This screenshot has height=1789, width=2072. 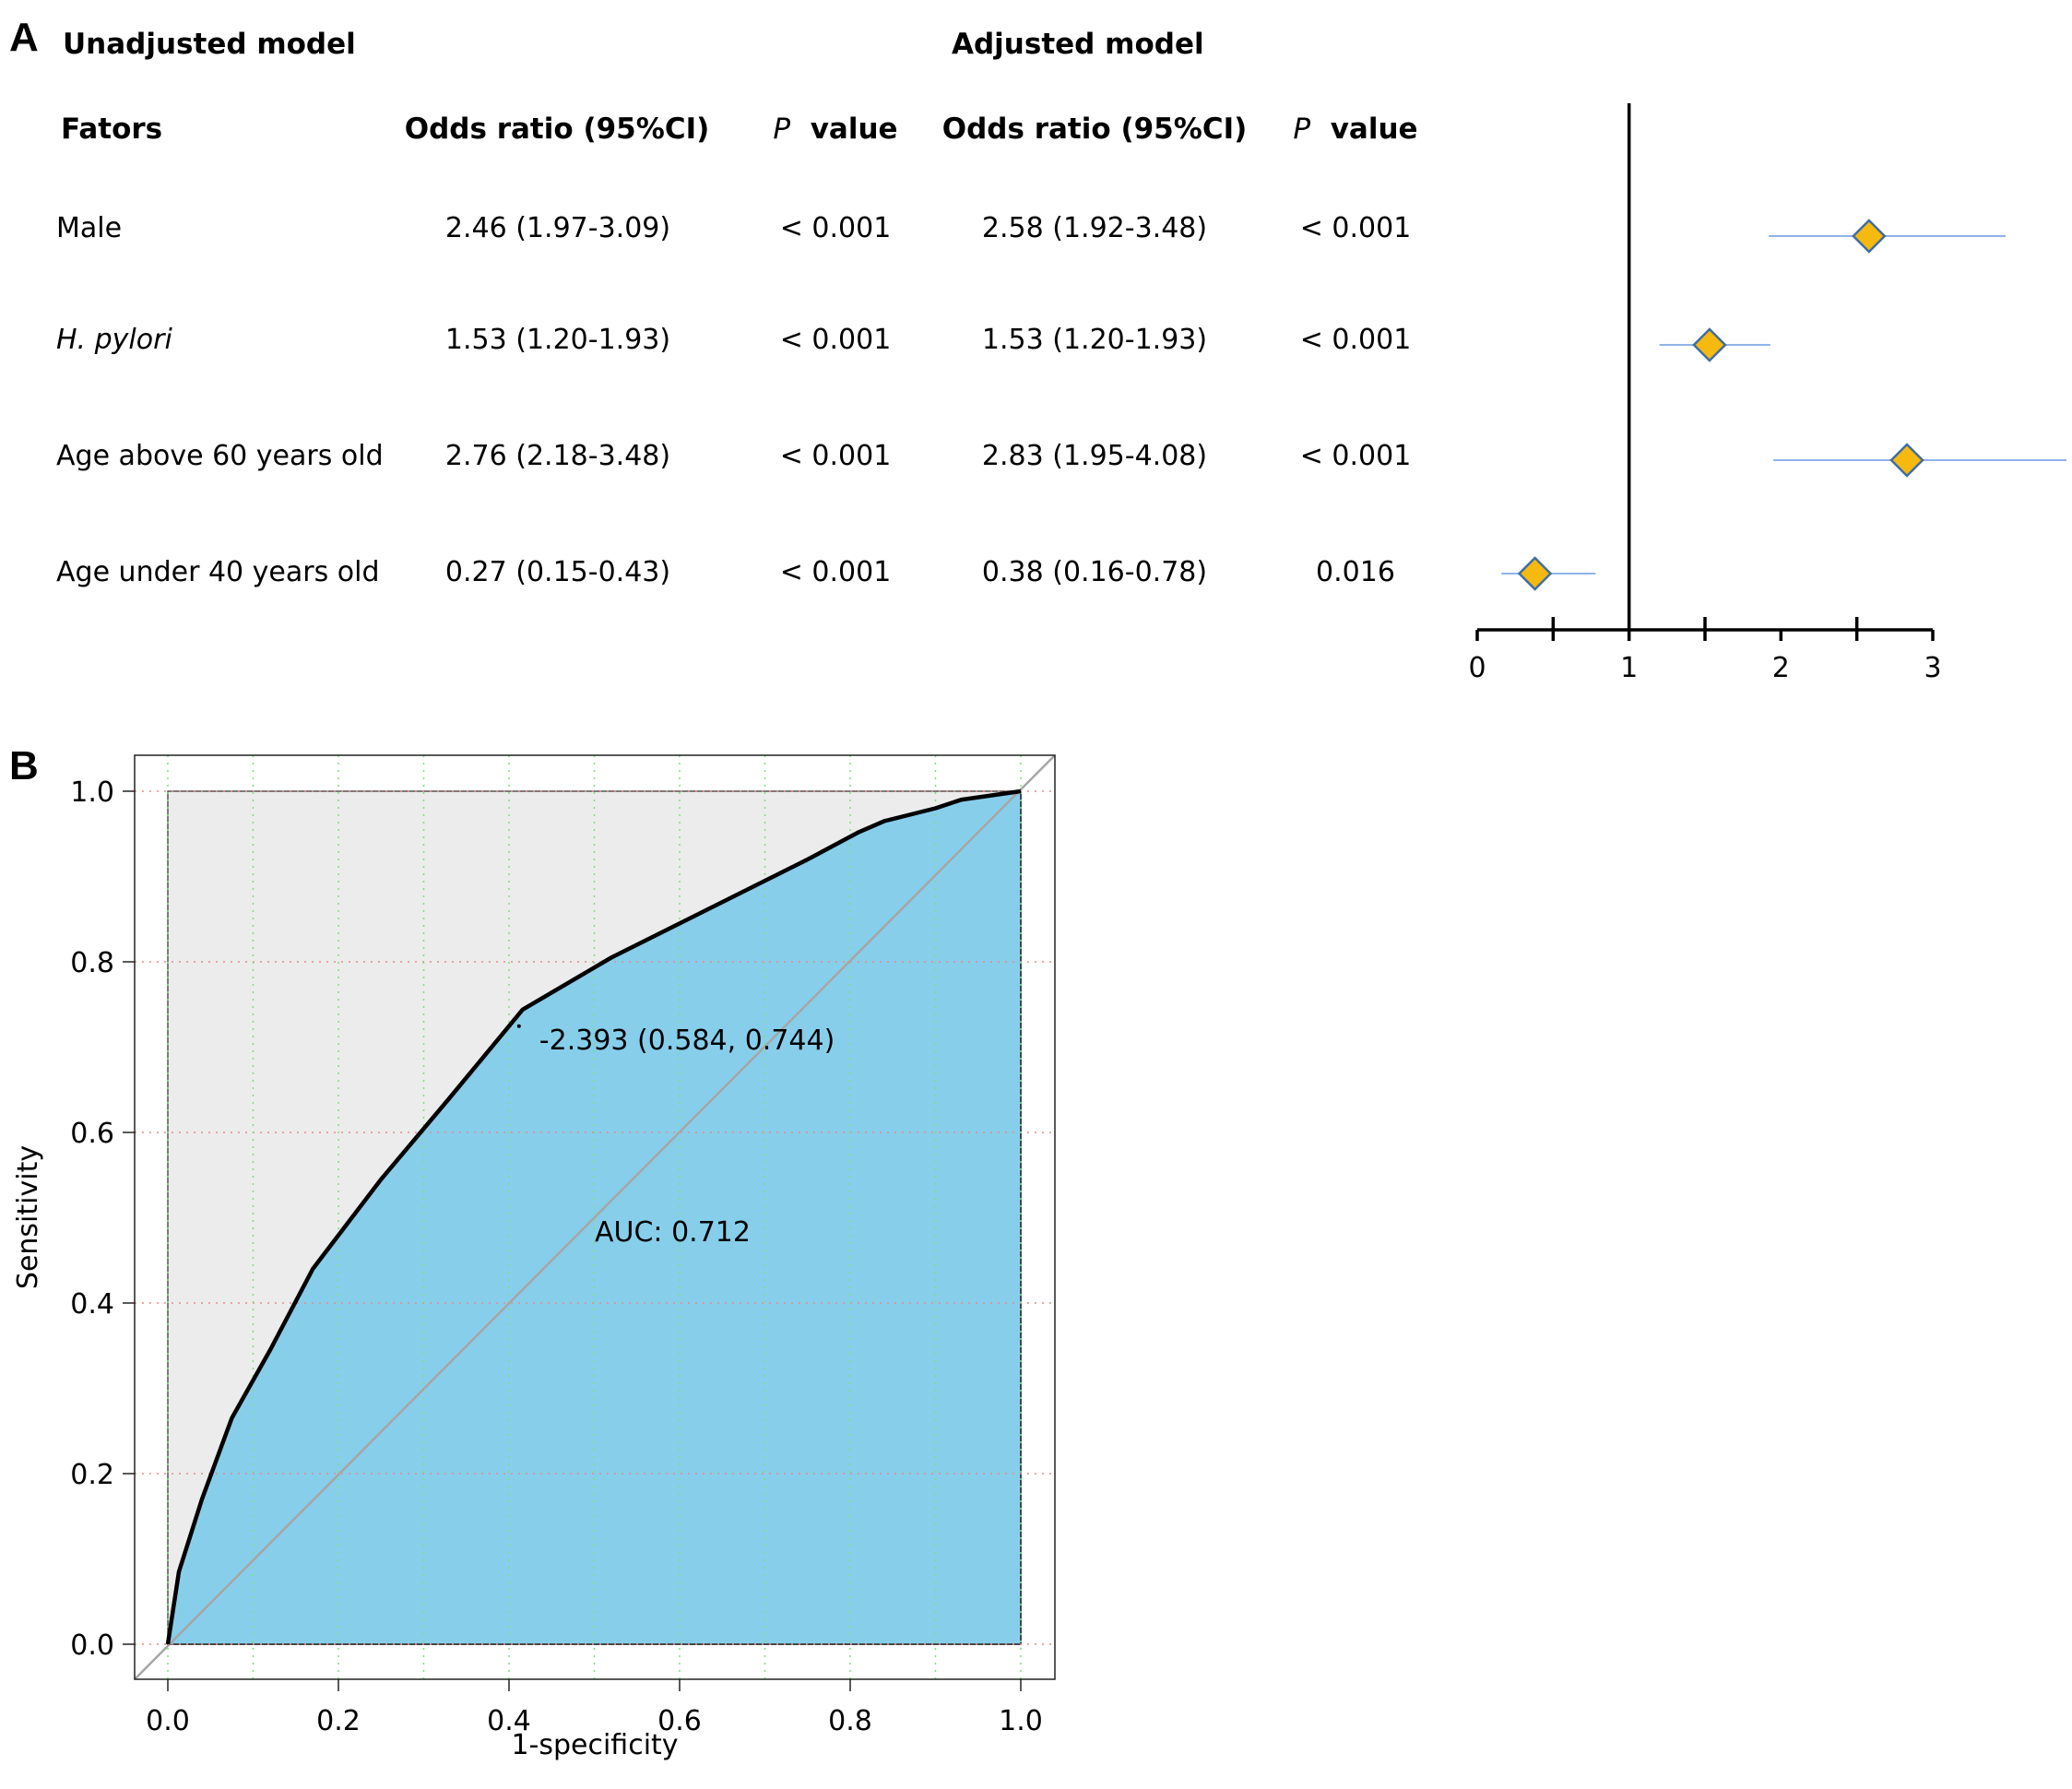 I want to click on col-header-p-unadjusted: P value, so click(x=835, y=129).